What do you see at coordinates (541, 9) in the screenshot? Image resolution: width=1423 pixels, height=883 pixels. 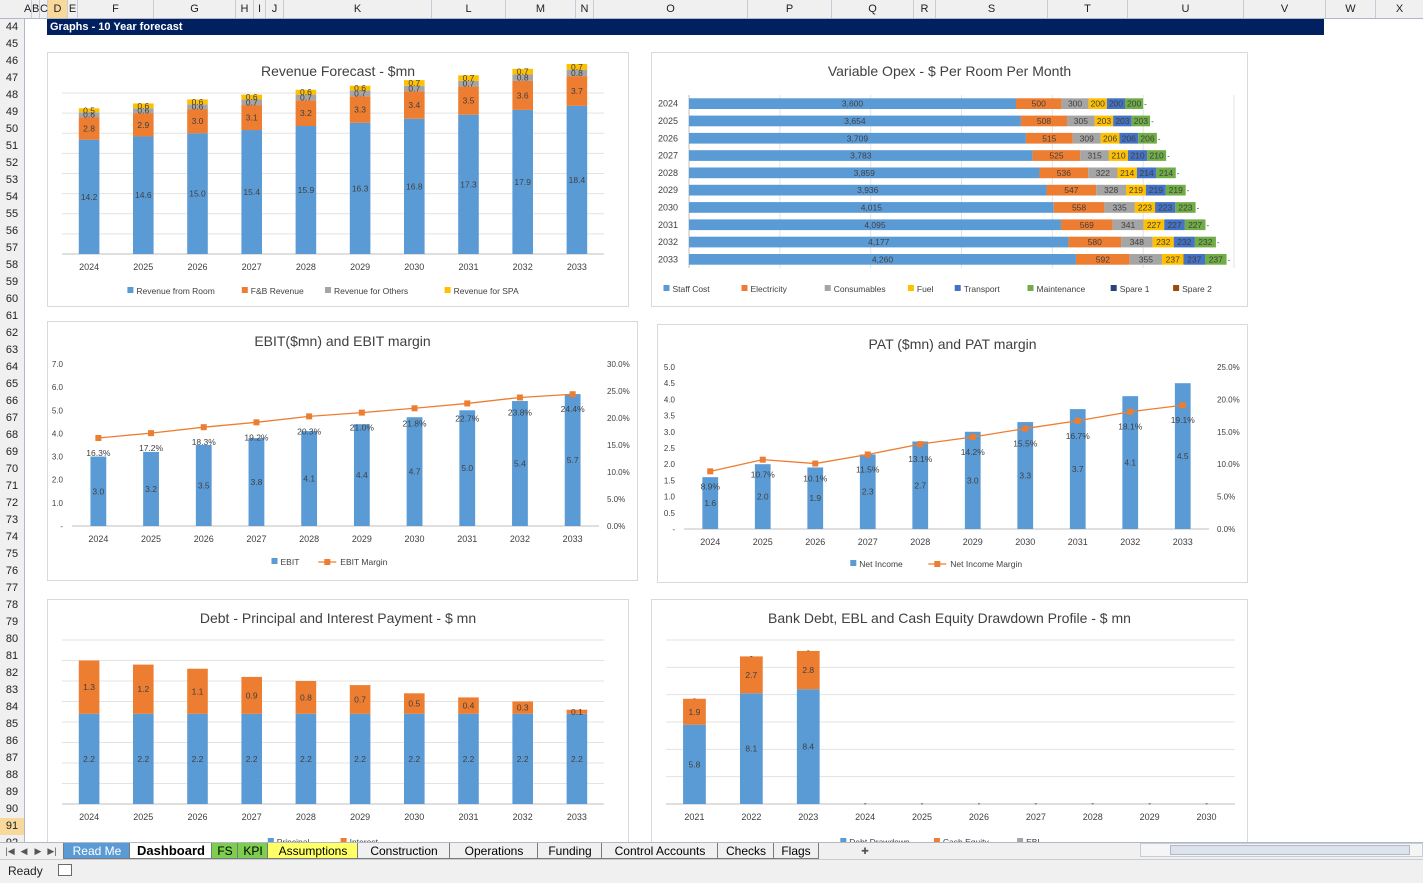 I see `column-header-M: M` at bounding box center [541, 9].